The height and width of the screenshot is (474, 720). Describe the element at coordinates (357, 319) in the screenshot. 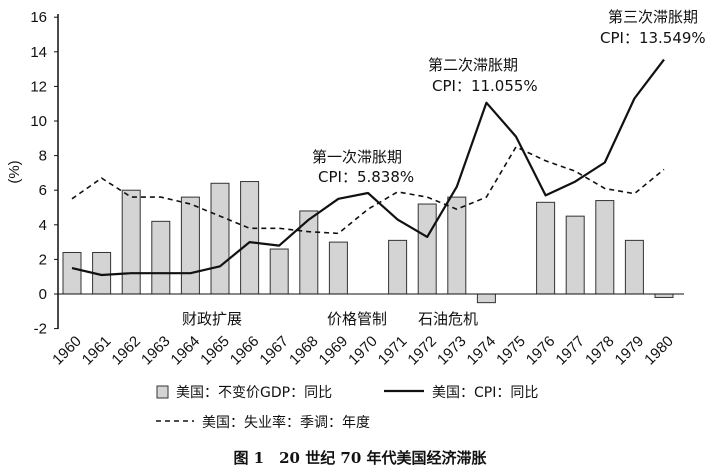

I see `event-label-2: 价格管制` at that location.